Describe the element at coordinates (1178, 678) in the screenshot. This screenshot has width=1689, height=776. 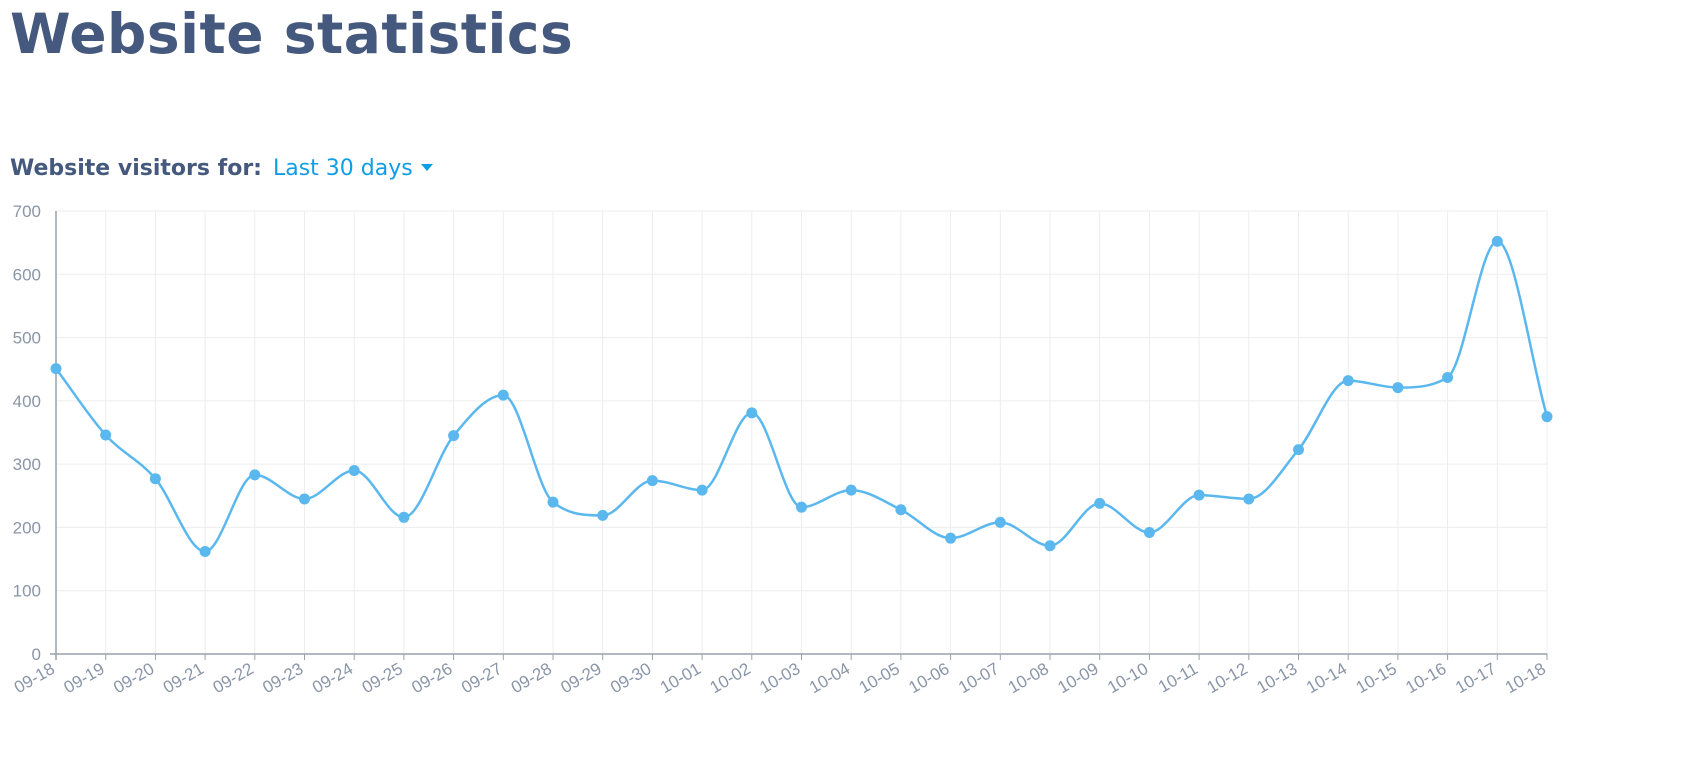
I see `x-tick-label: 10-11` at that location.